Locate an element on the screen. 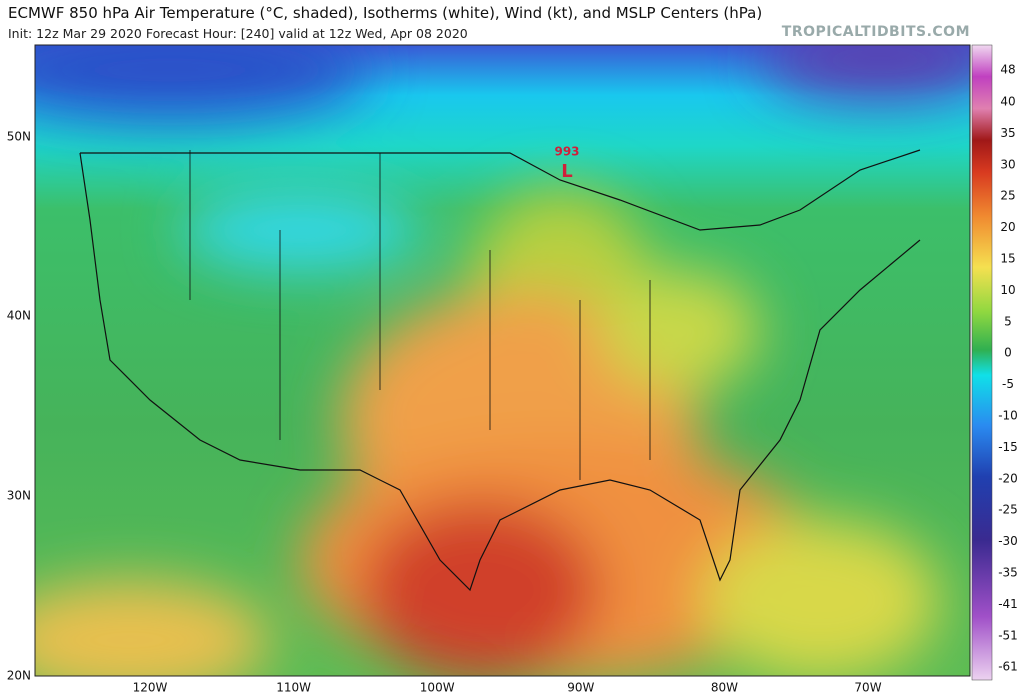 The image size is (1024, 696). colorbar-label: -15 is located at coordinates (1008, 447).